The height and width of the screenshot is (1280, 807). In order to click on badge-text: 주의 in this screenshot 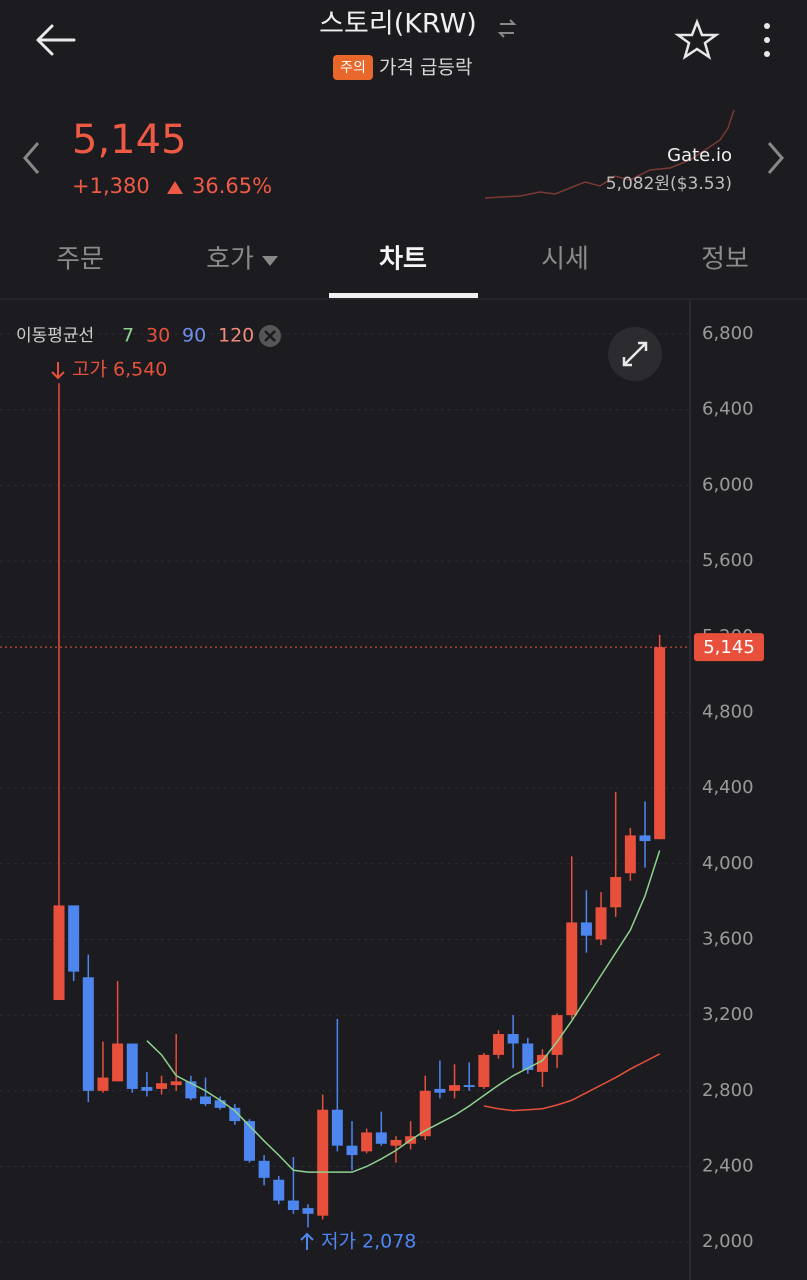, I will do `click(353, 68)`.